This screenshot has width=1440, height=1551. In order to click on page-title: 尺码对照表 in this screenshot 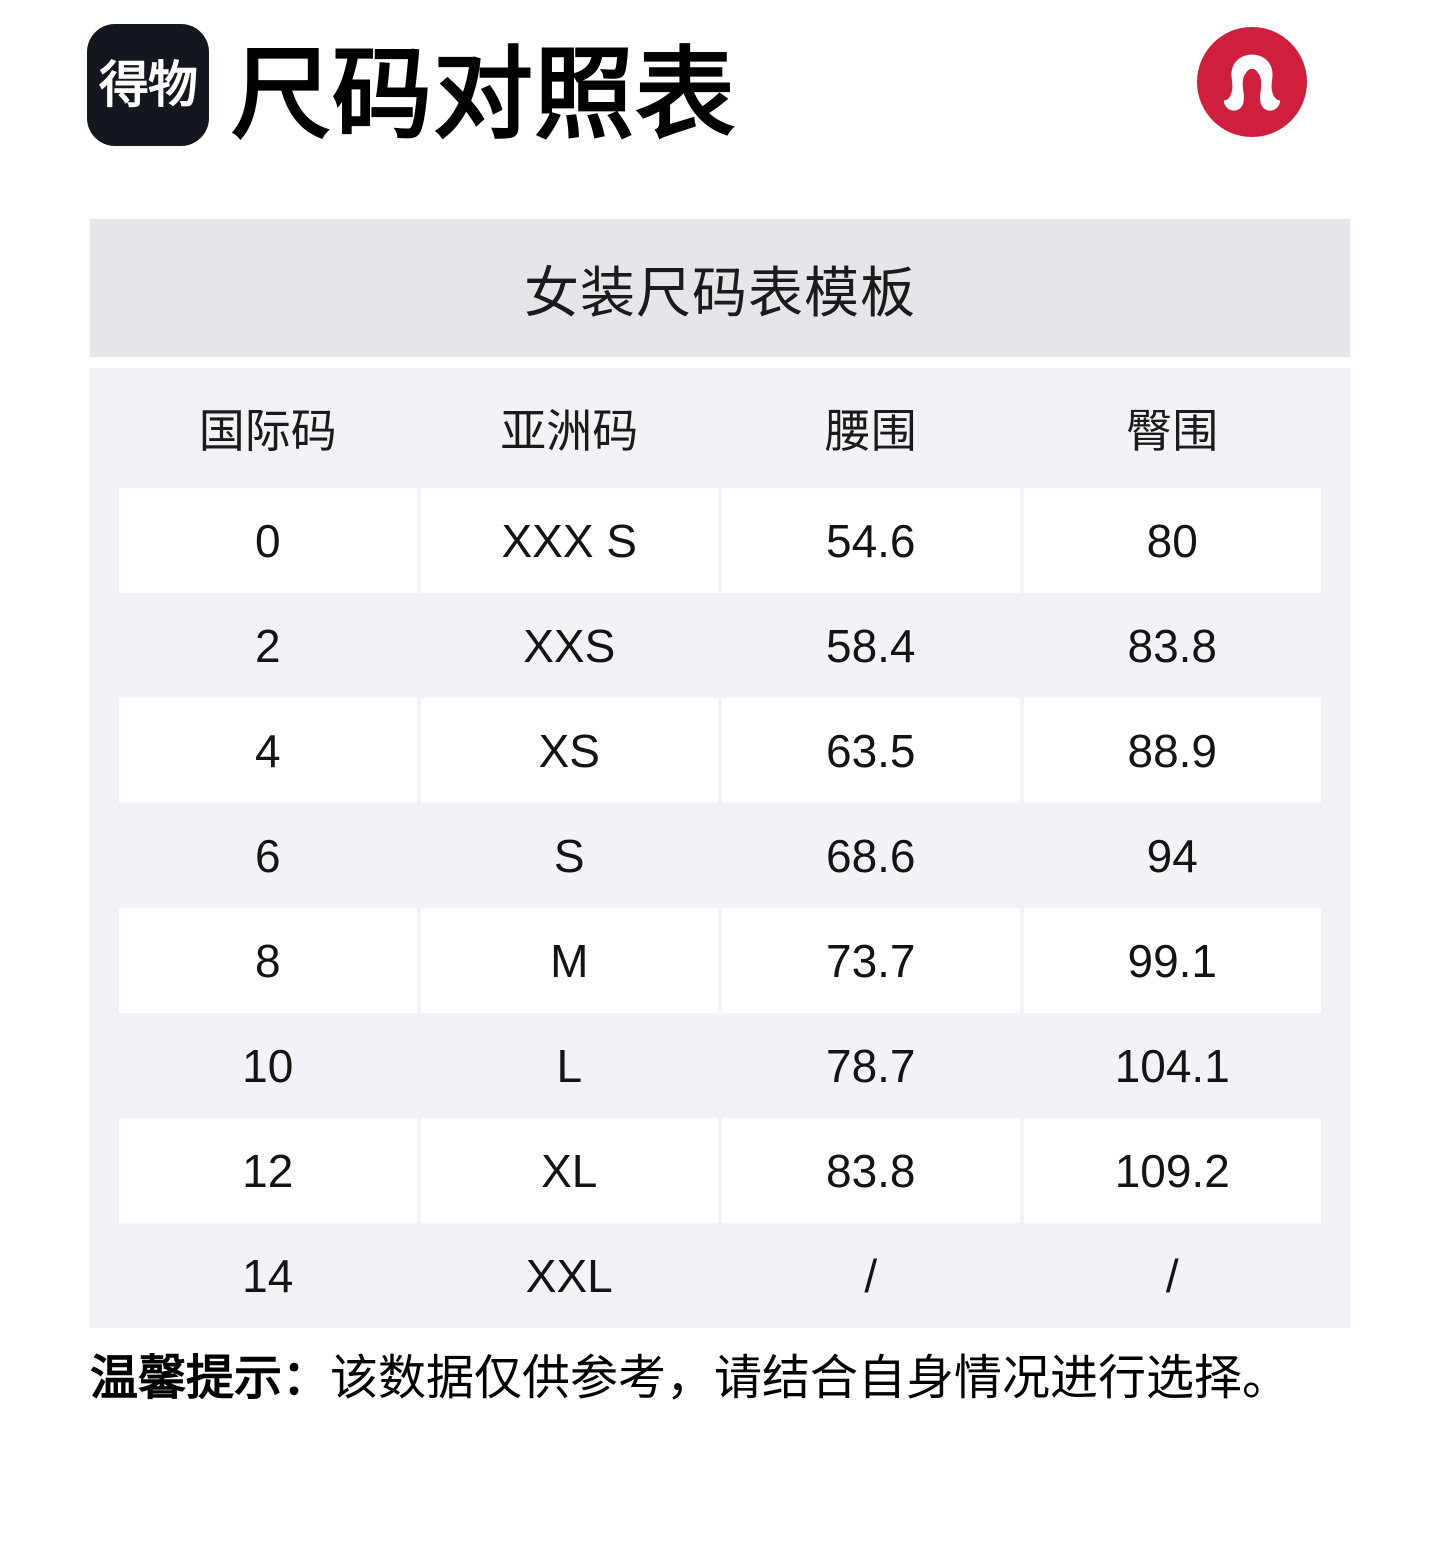, I will do `click(483, 94)`.